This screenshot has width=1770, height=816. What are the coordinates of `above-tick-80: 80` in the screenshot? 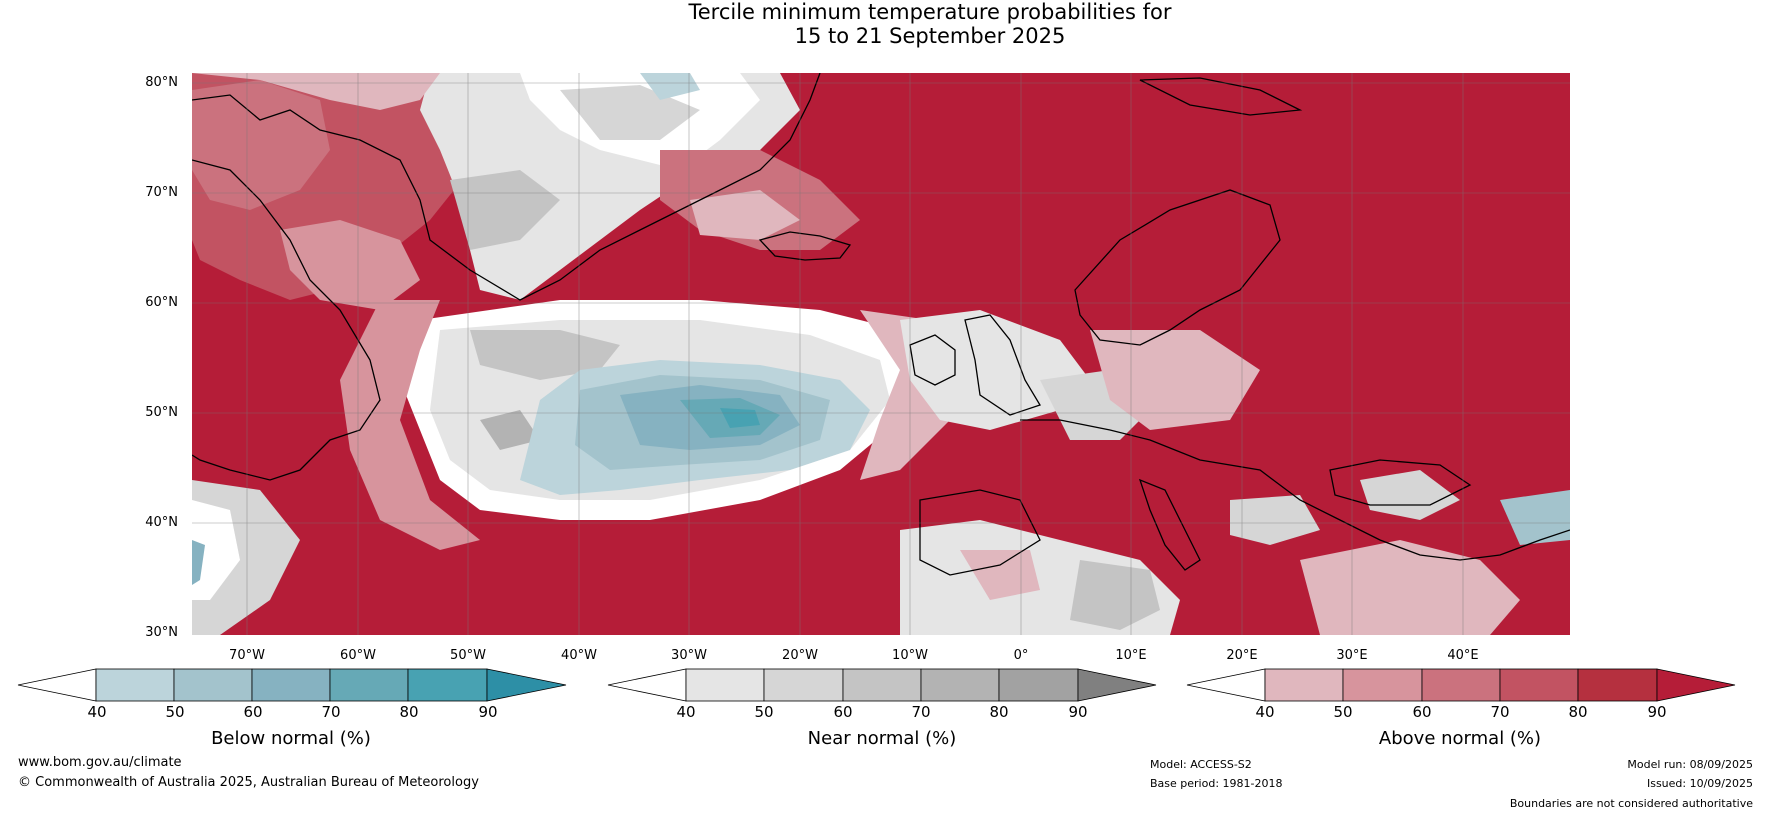 It's located at (1578, 712).